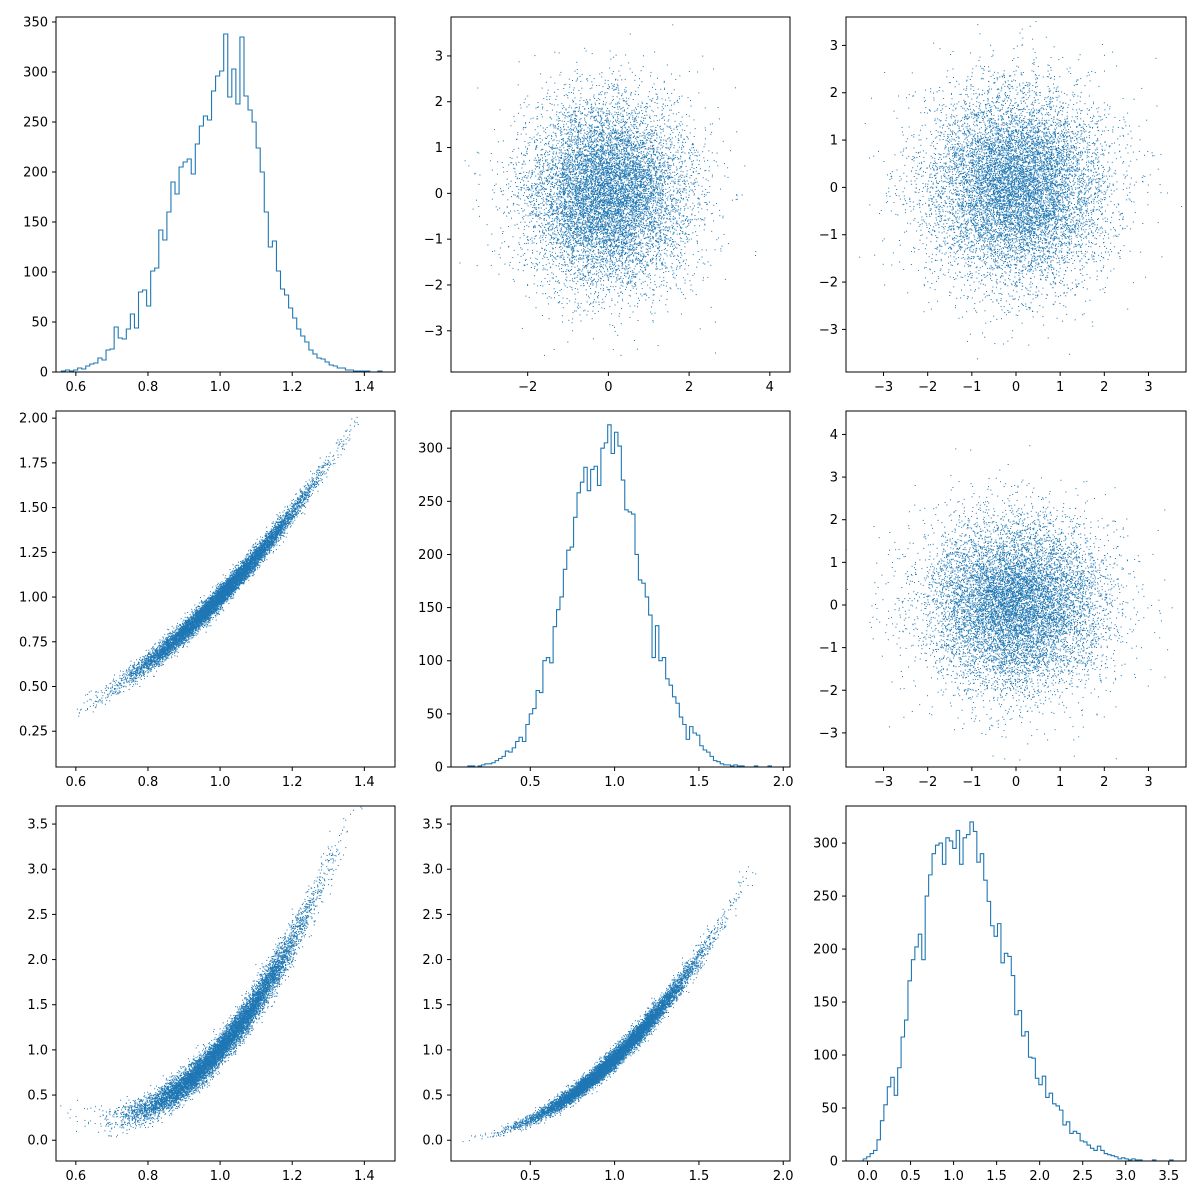  What do you see at coordinates (44, 373) in the screenshot?
I see `y-tick-label: 0` at bounding box center [44, 373].